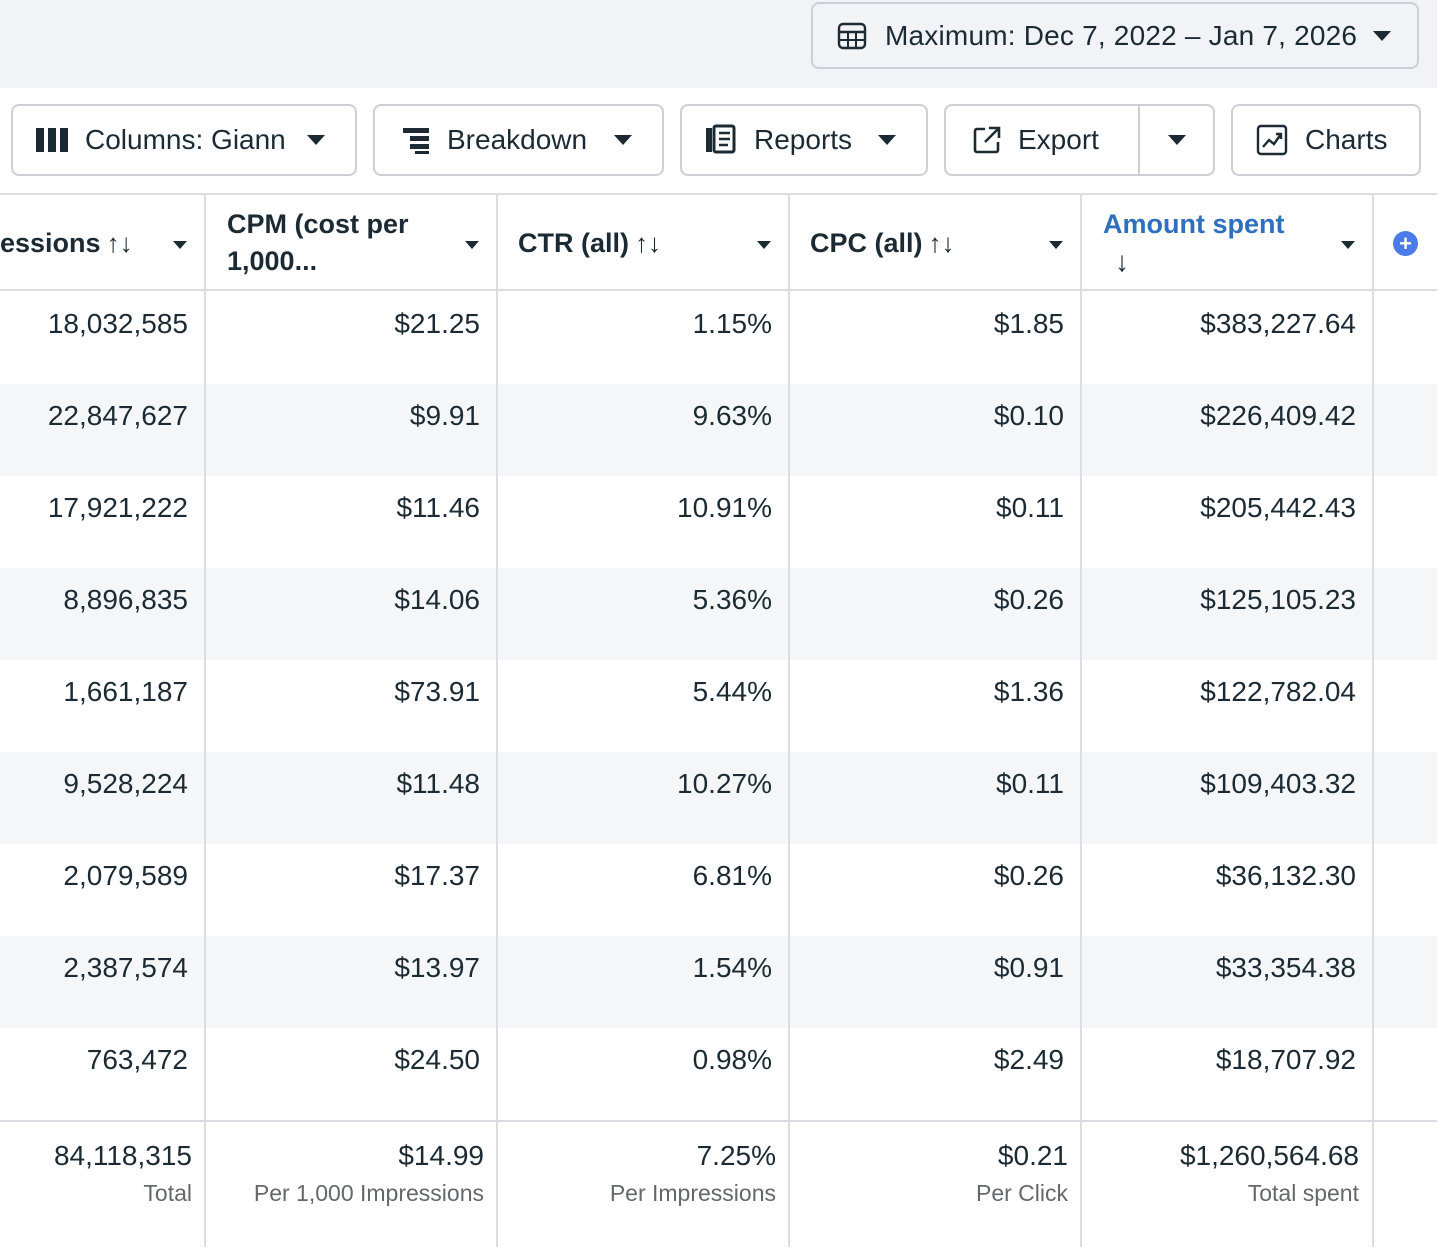 The width and height of the screenshot is (1437, 1249). I want to click on toolbar: Columns: Giann Breakdown Reports Export, so click(718, 141).